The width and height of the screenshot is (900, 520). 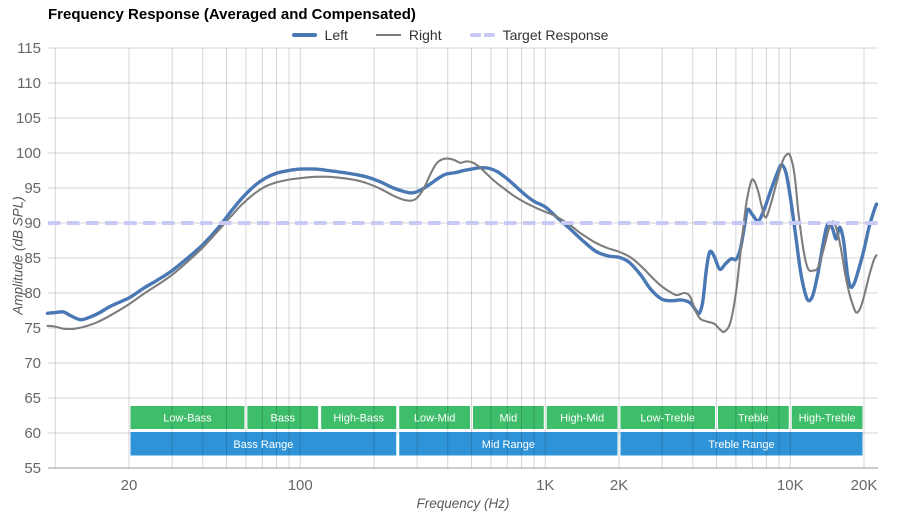 What do you see at coordinates (32, 398) in the screenshot?
I see `y-tick-label: 65` at bounding box center [32, 398].